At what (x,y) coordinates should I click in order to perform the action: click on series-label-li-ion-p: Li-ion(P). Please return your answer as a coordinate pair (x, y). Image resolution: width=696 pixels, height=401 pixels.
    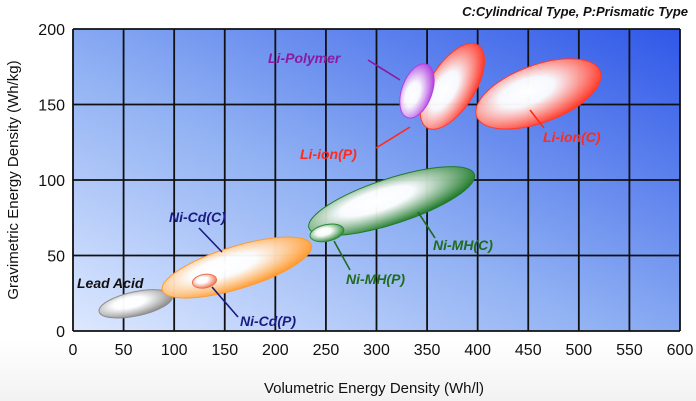
    Looking at the image, I should click on (328, 154).